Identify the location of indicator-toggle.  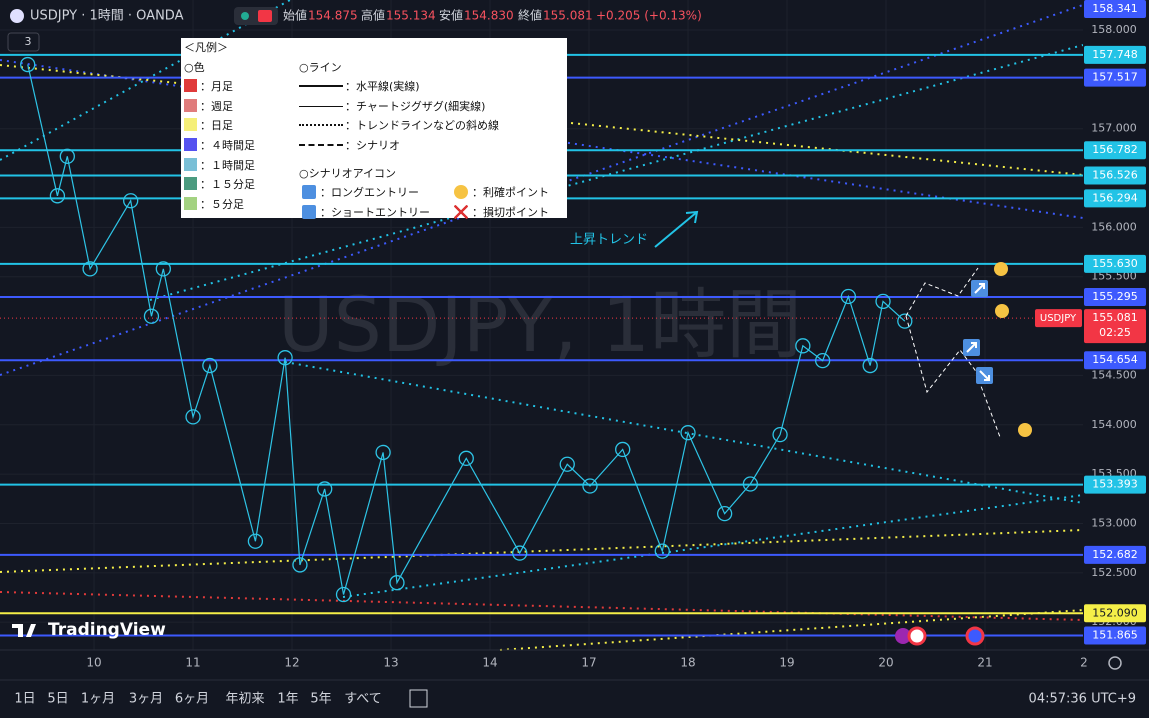
(23, 42).